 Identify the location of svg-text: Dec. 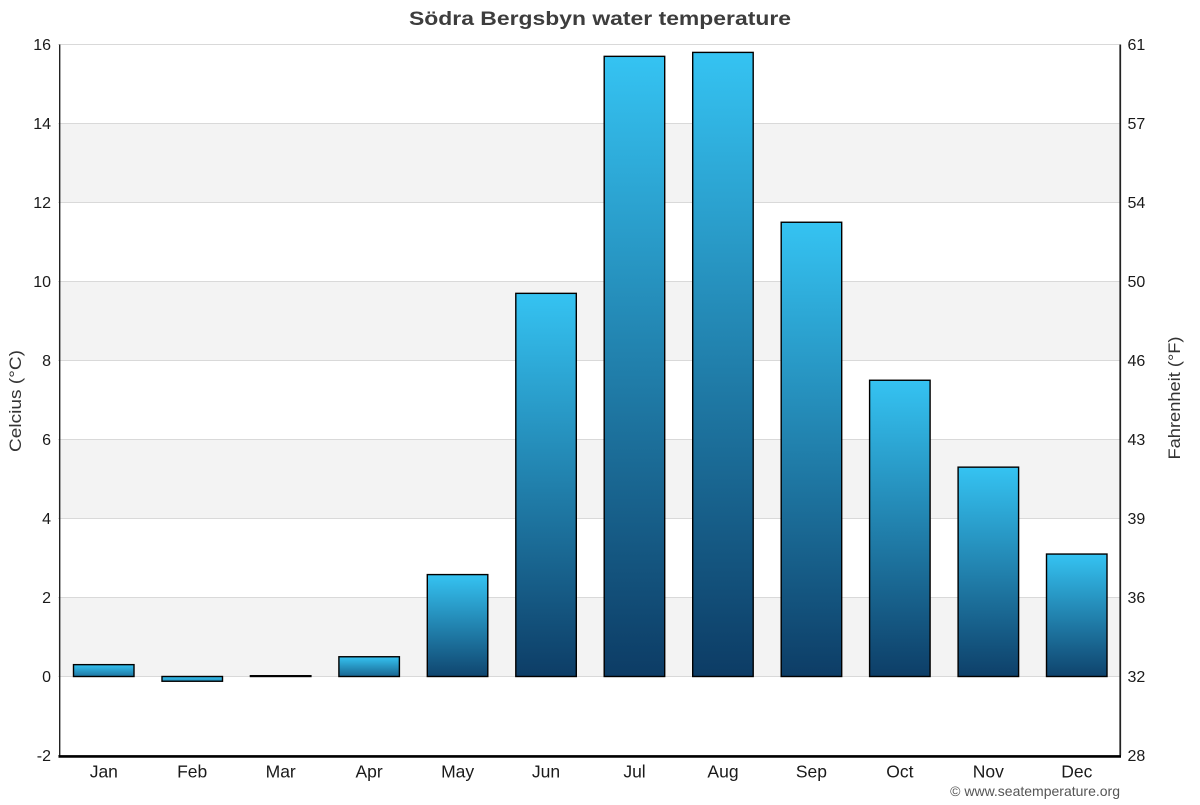
(1076, 772).